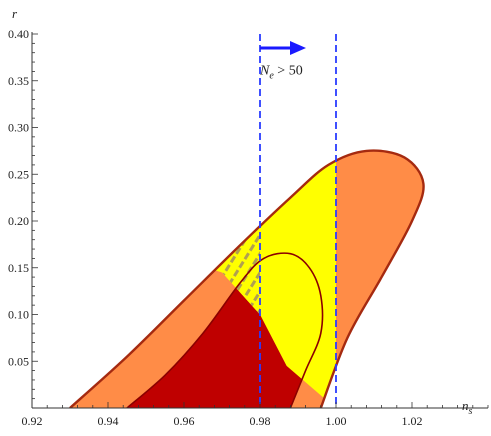 The width and height of the screenshot is (491, 436). I want to click on y-tick-label: 0.35, so click(18, 81).